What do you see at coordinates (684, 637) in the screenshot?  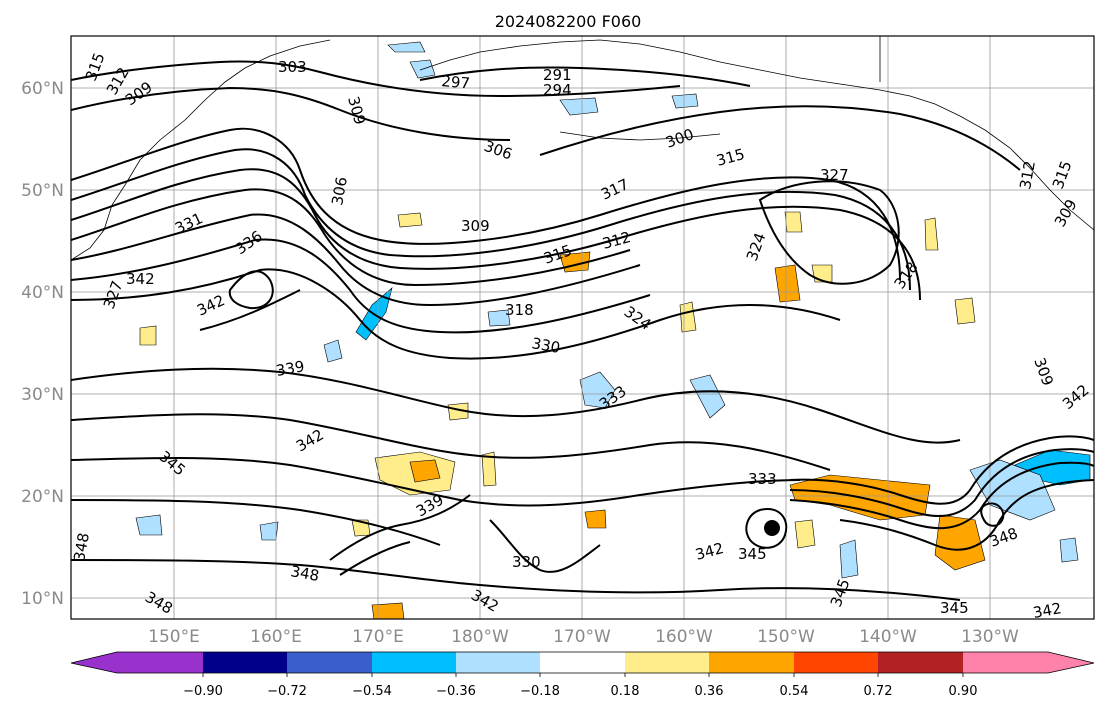 I see `lon-label: 160°W` at bounding box center [684, 637].